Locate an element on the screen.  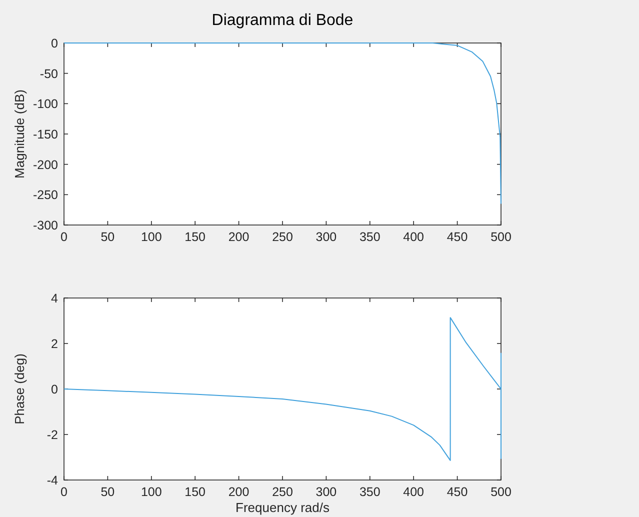
y-tick-label: -150 is located at coordinates (45, 135).